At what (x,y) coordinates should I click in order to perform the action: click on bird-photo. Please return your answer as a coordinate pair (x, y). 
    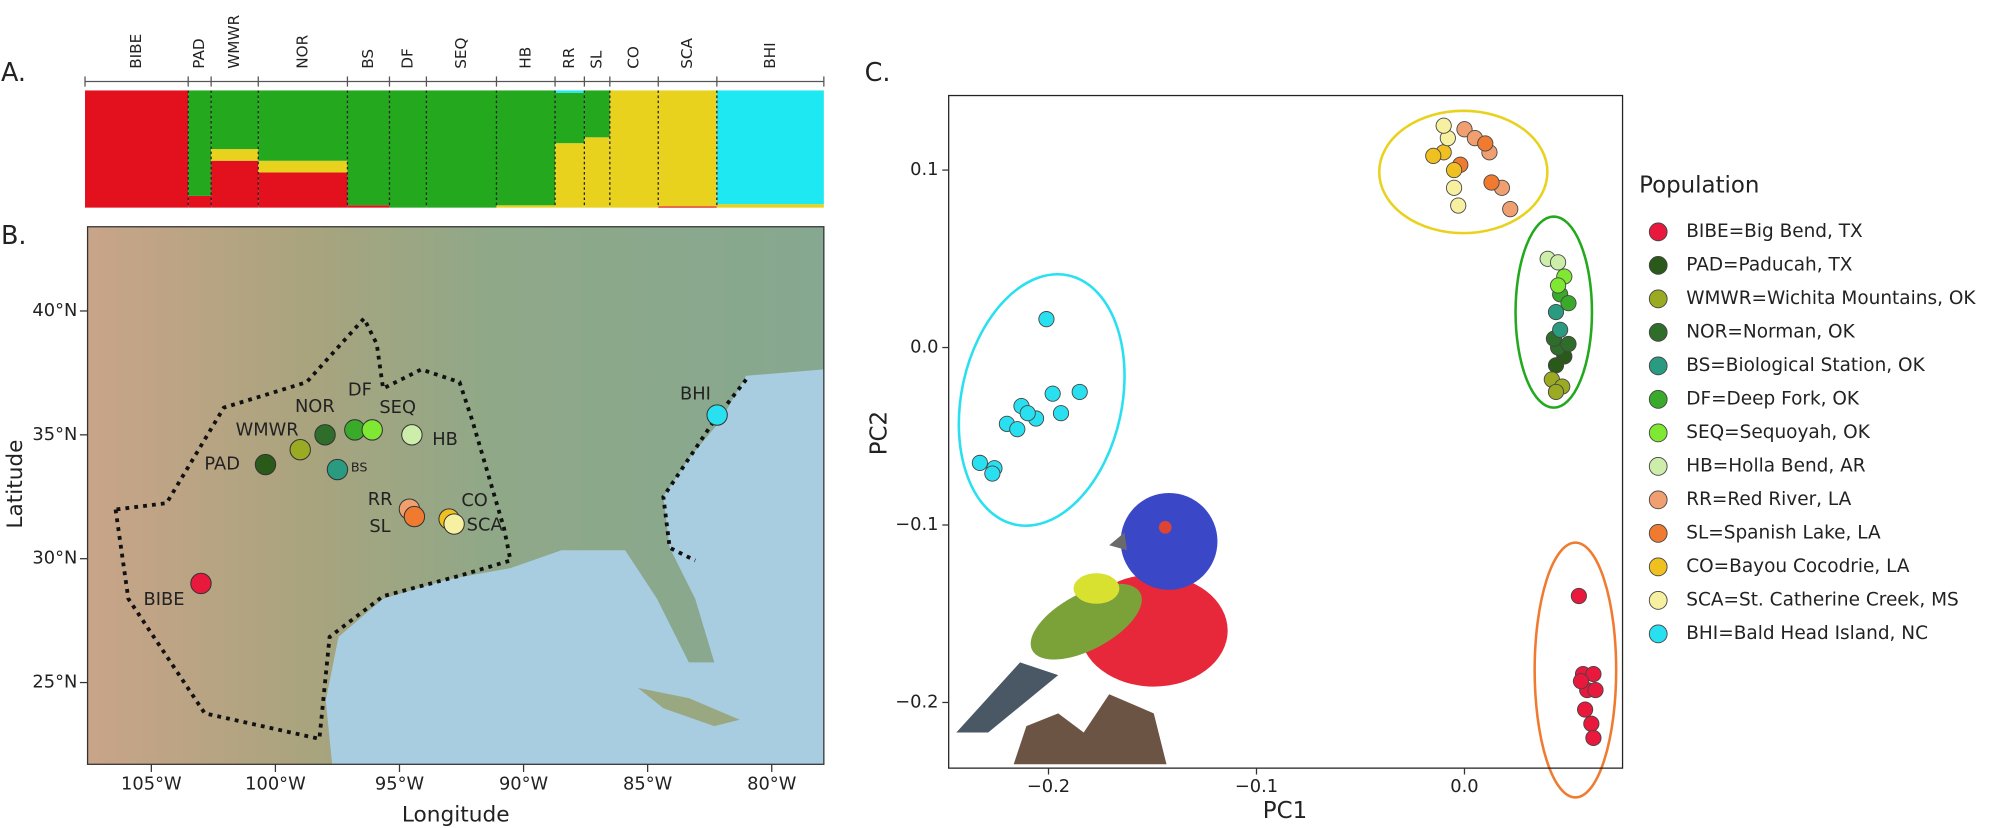
    Looking at the image, I should click on (1092, 628).